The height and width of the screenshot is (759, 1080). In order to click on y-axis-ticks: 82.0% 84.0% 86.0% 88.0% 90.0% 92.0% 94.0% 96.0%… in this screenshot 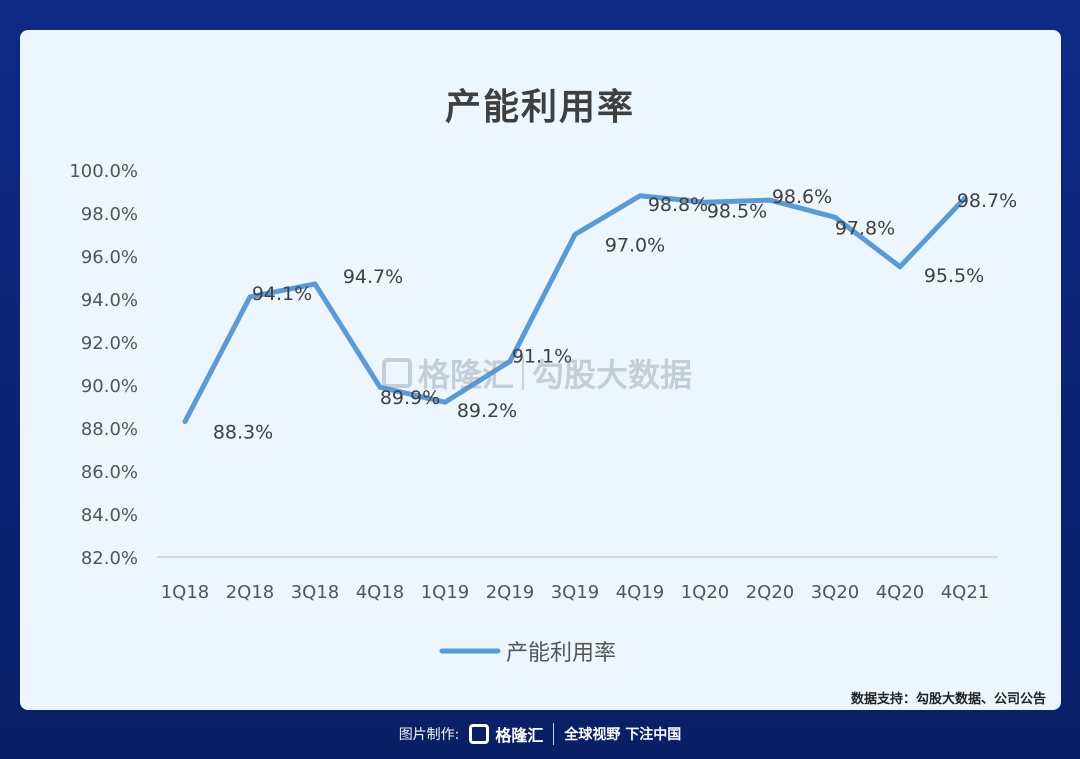, I will do `click(103, 365)`.